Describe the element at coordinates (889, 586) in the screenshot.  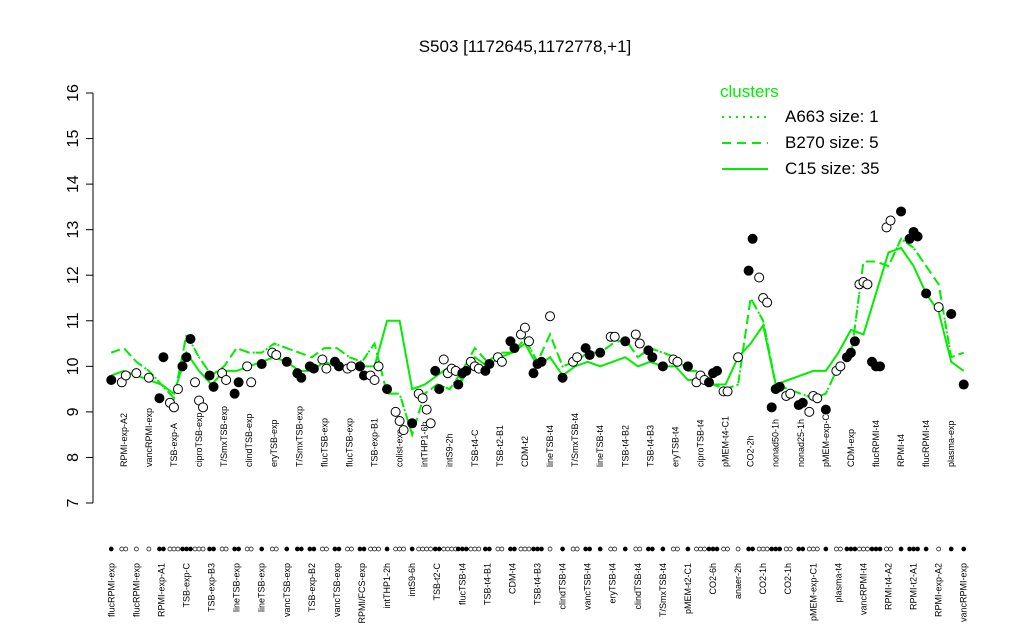
I see `x-tick-label: RPMI-t4-A2` at that location.